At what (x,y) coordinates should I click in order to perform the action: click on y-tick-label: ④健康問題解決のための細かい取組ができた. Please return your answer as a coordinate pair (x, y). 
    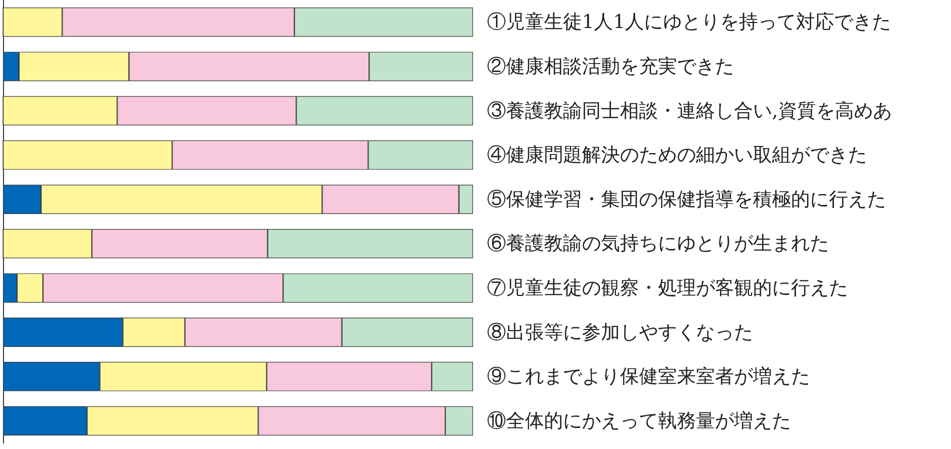
    Looking at the image, I should click on (677, 155).